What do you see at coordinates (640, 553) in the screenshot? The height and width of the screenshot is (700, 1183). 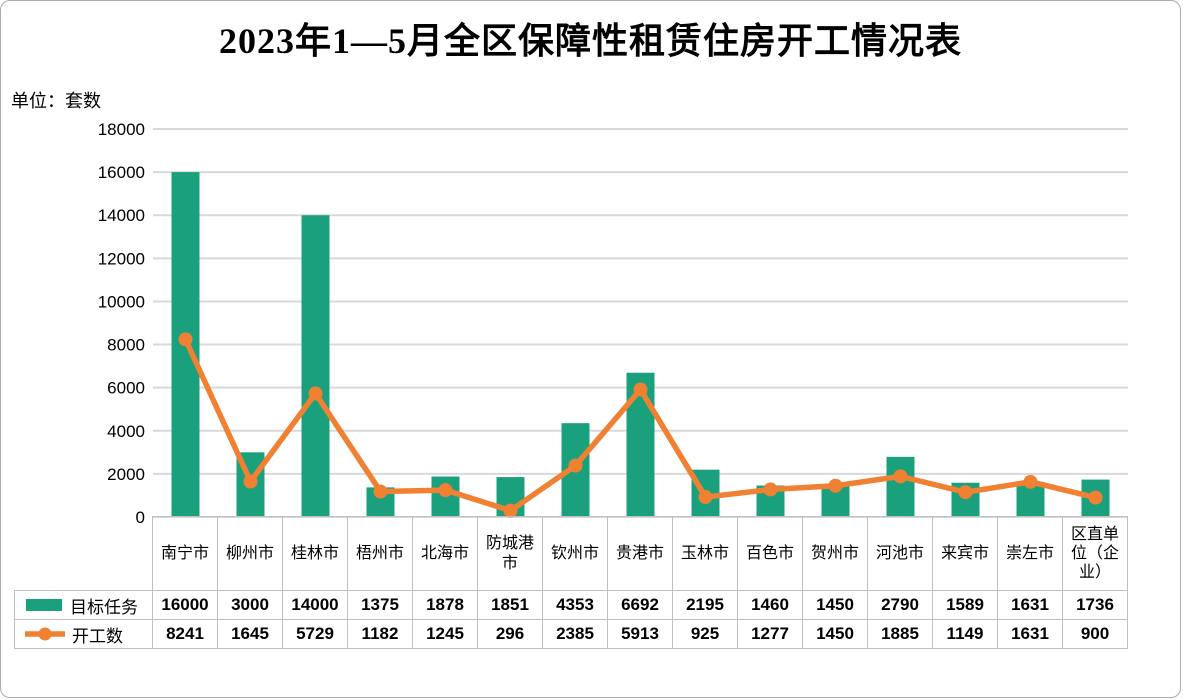 I see `category-label: 贵港市` at bounding box center [640, 553].